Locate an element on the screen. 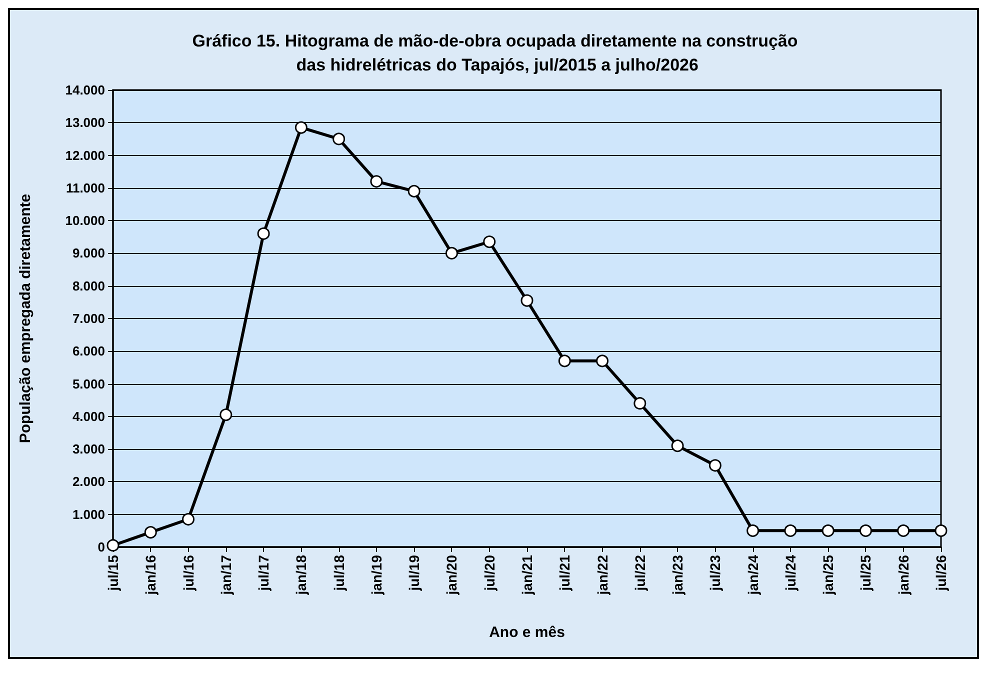 The width and height of the screenshot is (993, 673). y-tick-label: 3.000 is located at coordinates (88, 449).